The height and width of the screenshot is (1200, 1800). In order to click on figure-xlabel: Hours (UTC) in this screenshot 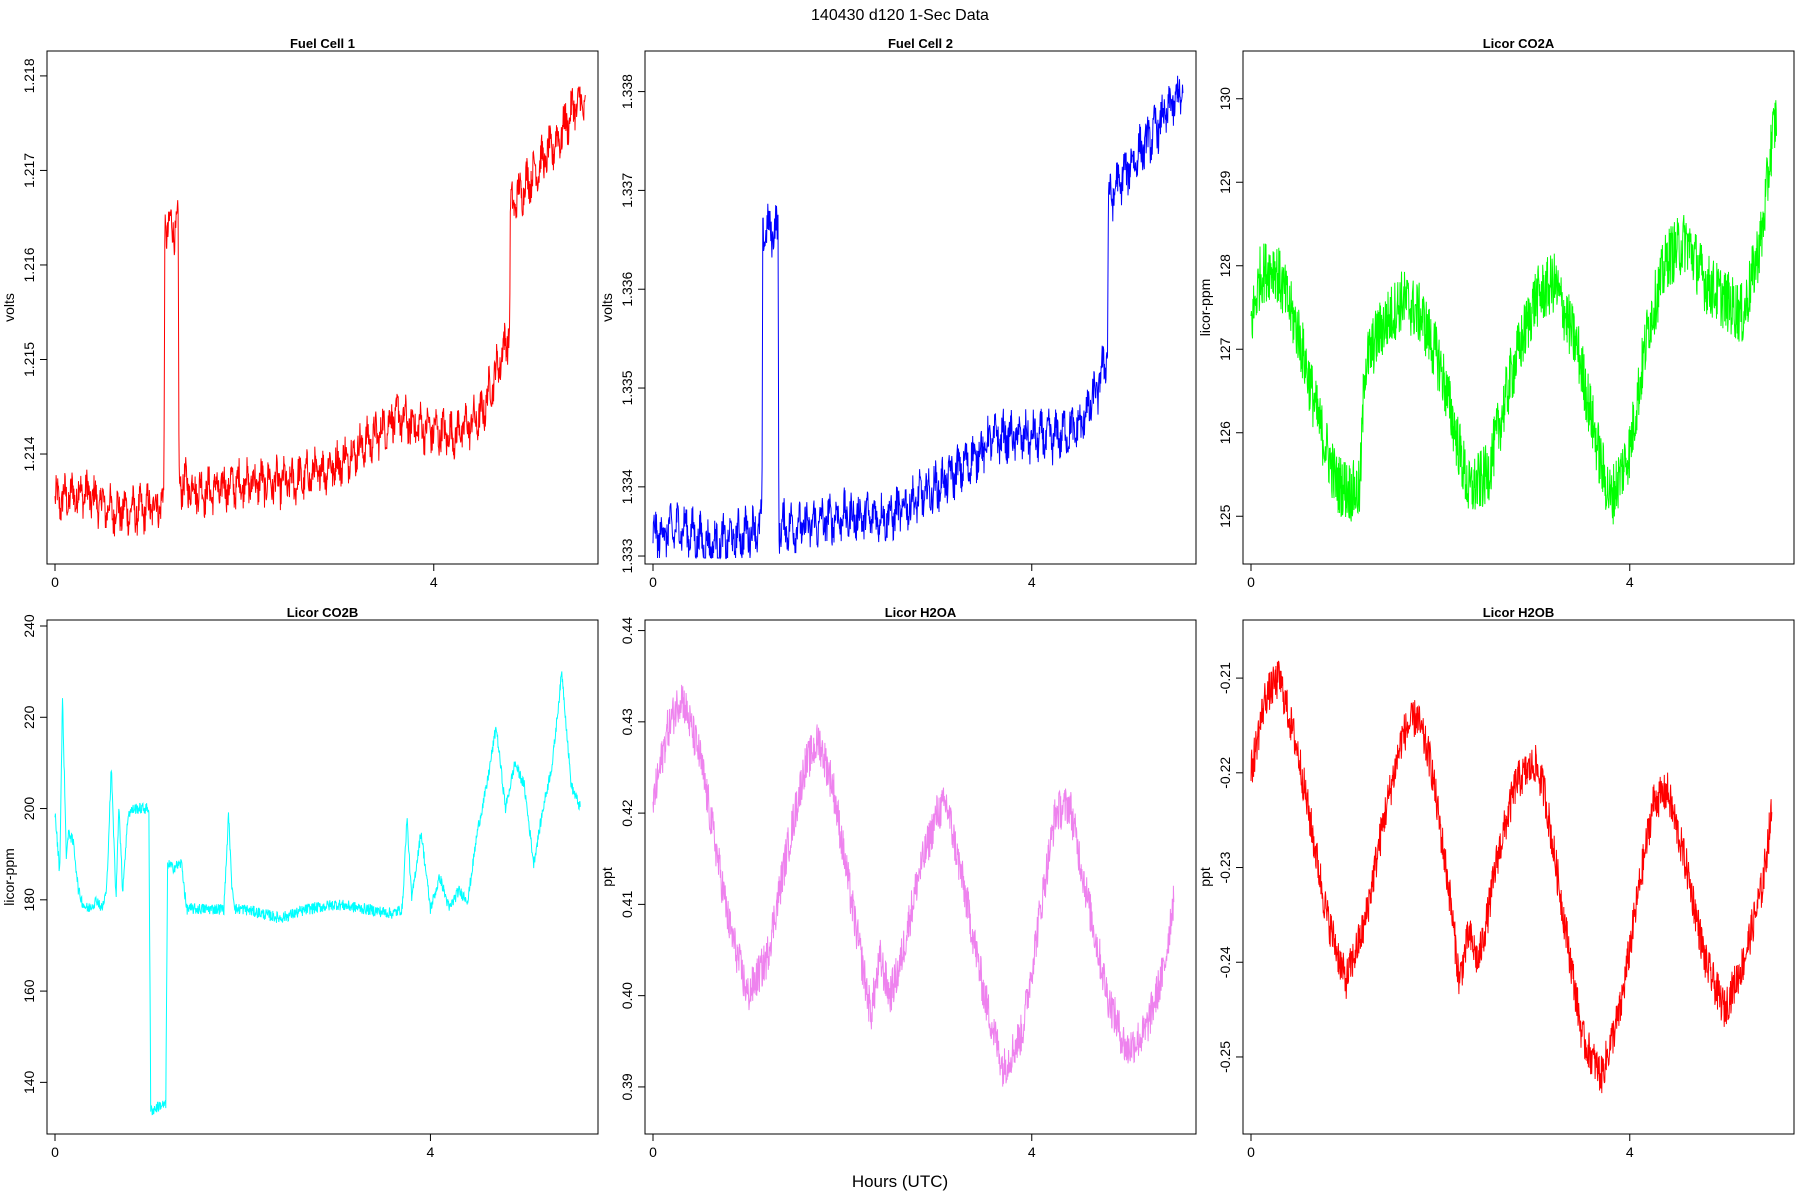, I will do `click(900, 1181)`.